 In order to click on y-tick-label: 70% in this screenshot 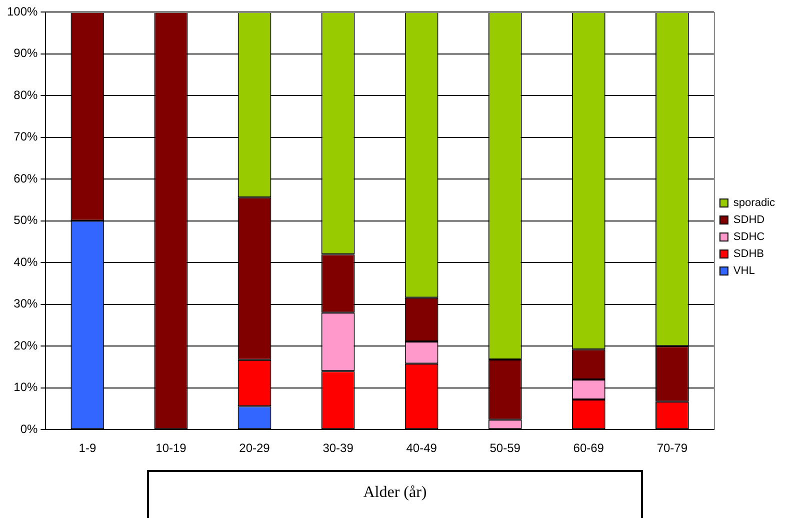, I will do `click(26, 137)`.